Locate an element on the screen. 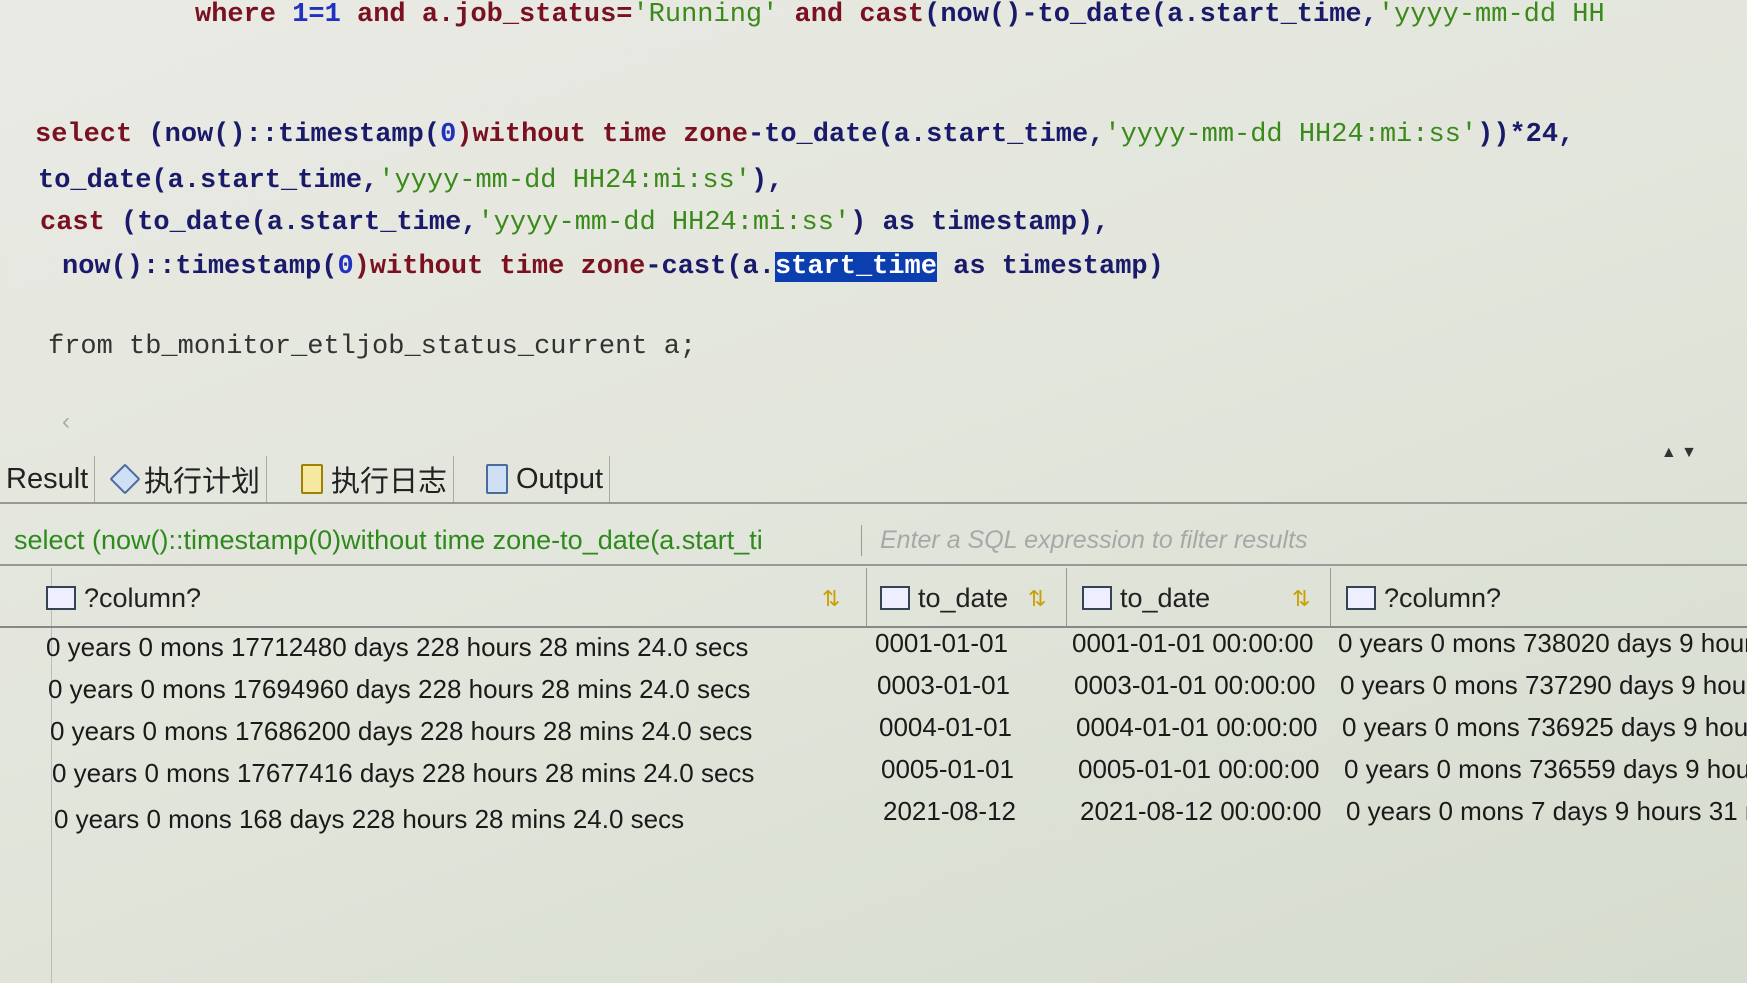  panel-toggle-arrows: ▲ ▼ is located at coordinates (1678, 452).